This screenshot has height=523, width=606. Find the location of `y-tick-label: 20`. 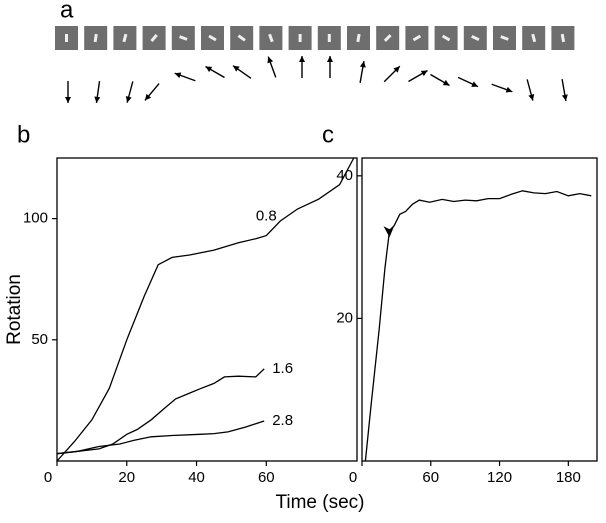

y-tick-label: 20 is located at coordinates (344, 317).